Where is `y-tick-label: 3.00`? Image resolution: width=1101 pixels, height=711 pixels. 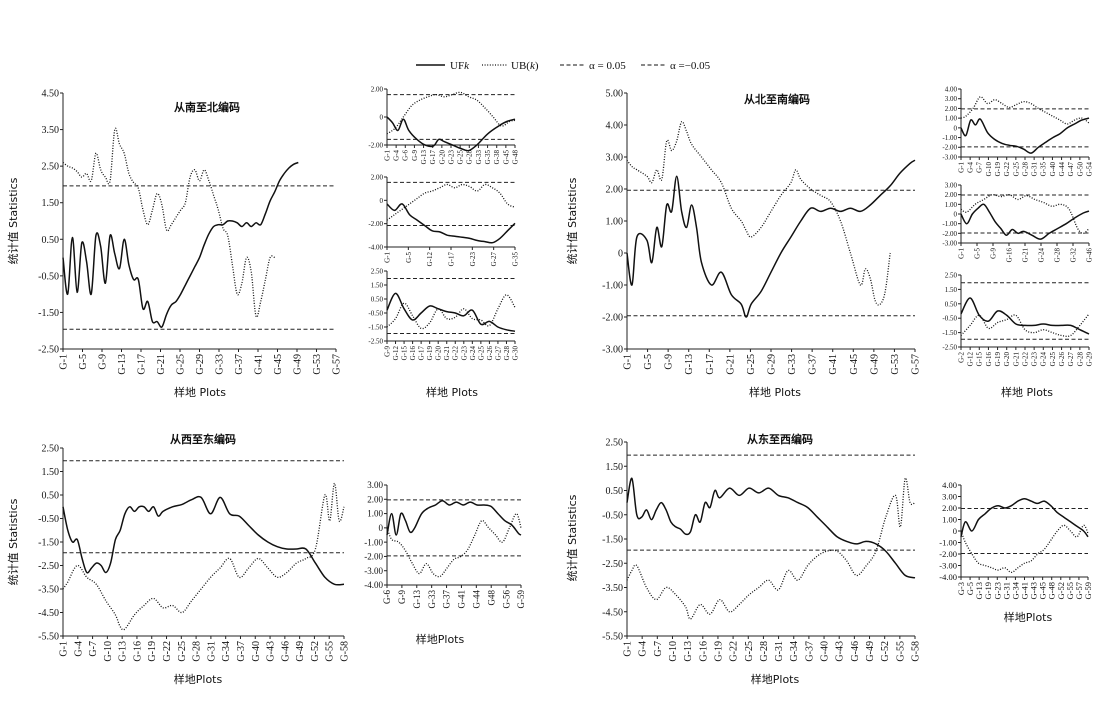 y-tick-label: 3.00 is located at coordinates (375, 485).